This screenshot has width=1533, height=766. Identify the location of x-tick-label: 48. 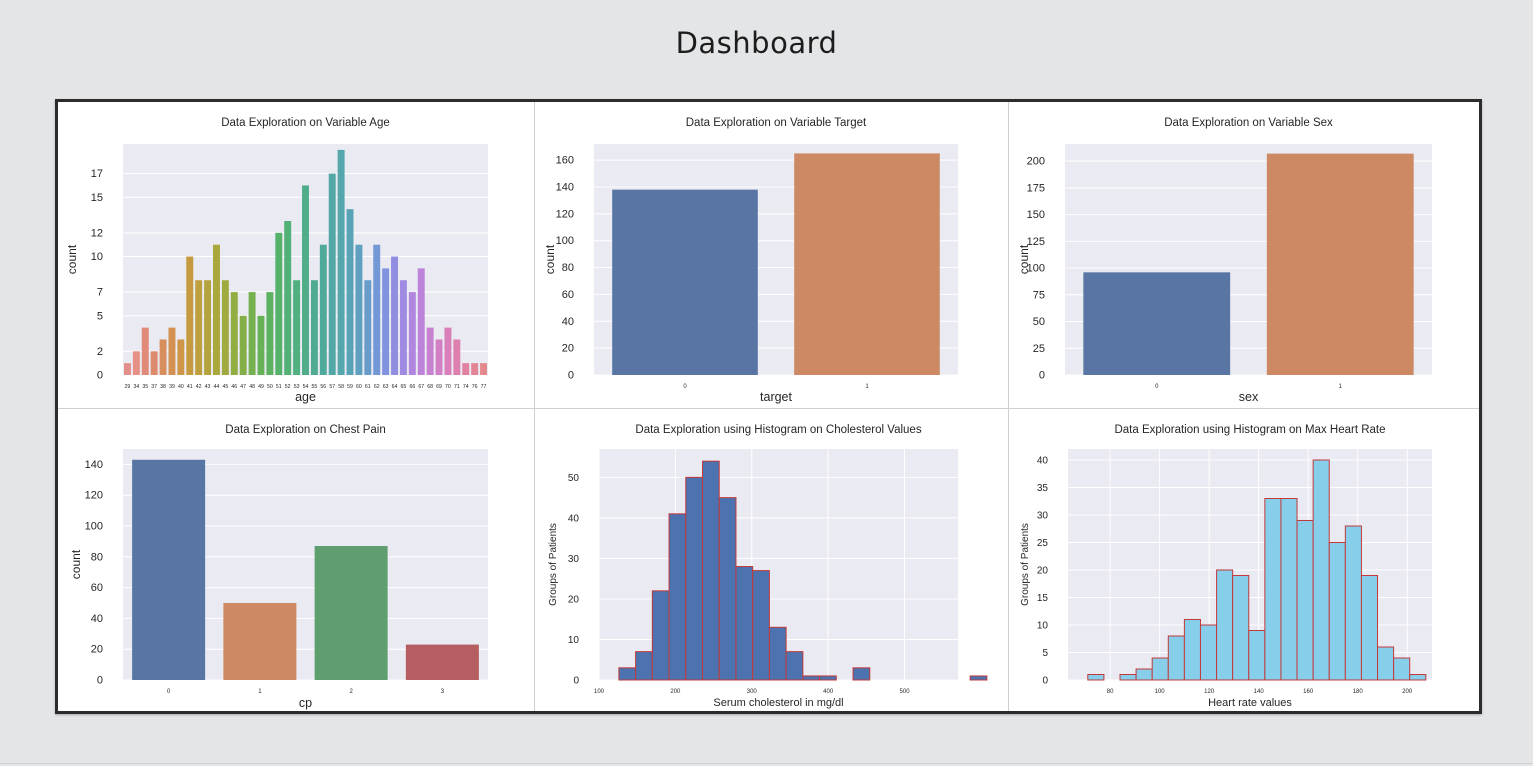
(252, 387).